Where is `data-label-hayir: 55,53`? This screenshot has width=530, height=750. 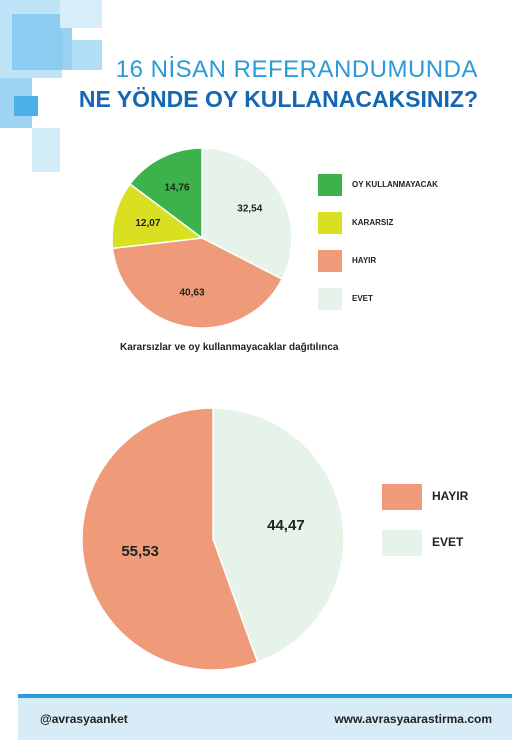 data-label-hayir: 55,53 is located at coordinates (140, 551).